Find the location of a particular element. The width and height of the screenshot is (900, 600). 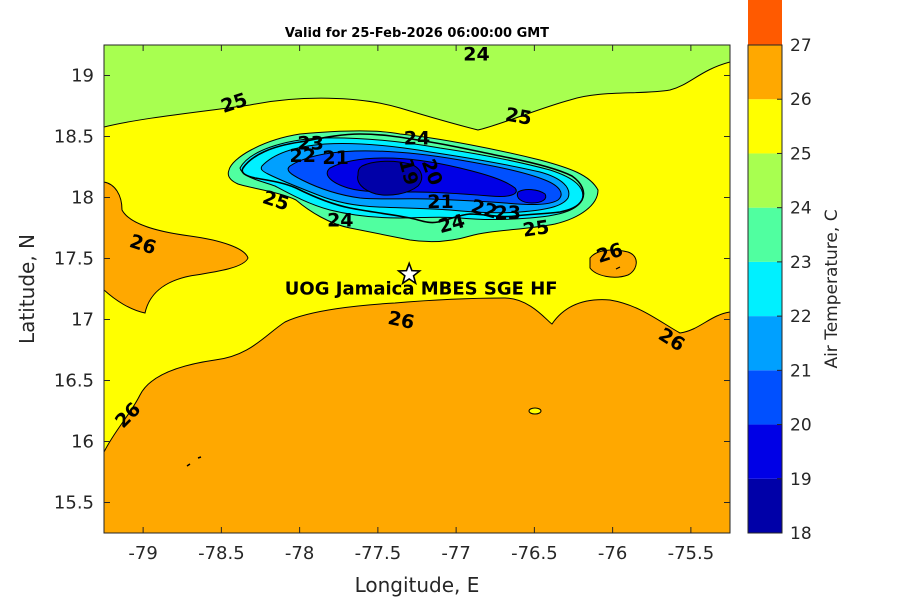

jamaica-coastline is located at coordinates (413, 178).